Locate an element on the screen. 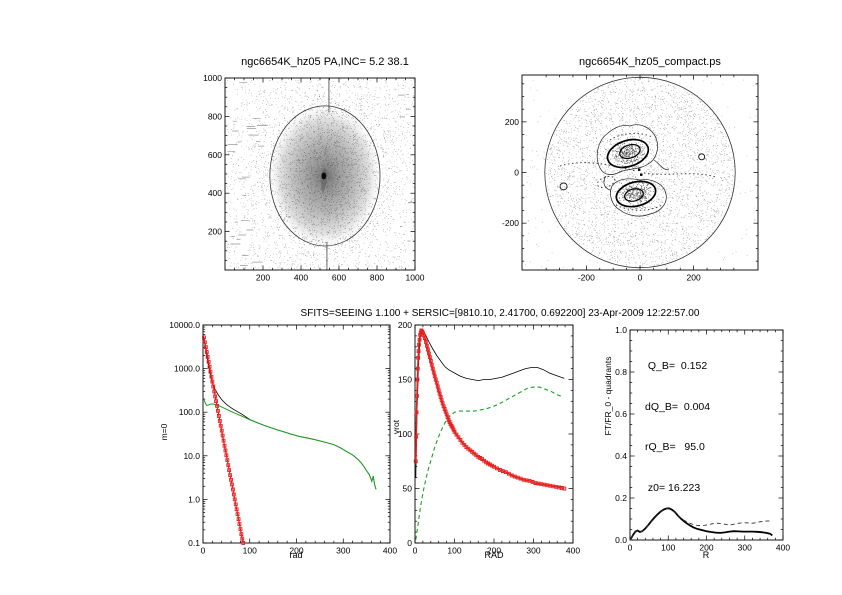 This screenshot has height=595, width=842. dashed-contour-right is located at coordinates (680, 175).